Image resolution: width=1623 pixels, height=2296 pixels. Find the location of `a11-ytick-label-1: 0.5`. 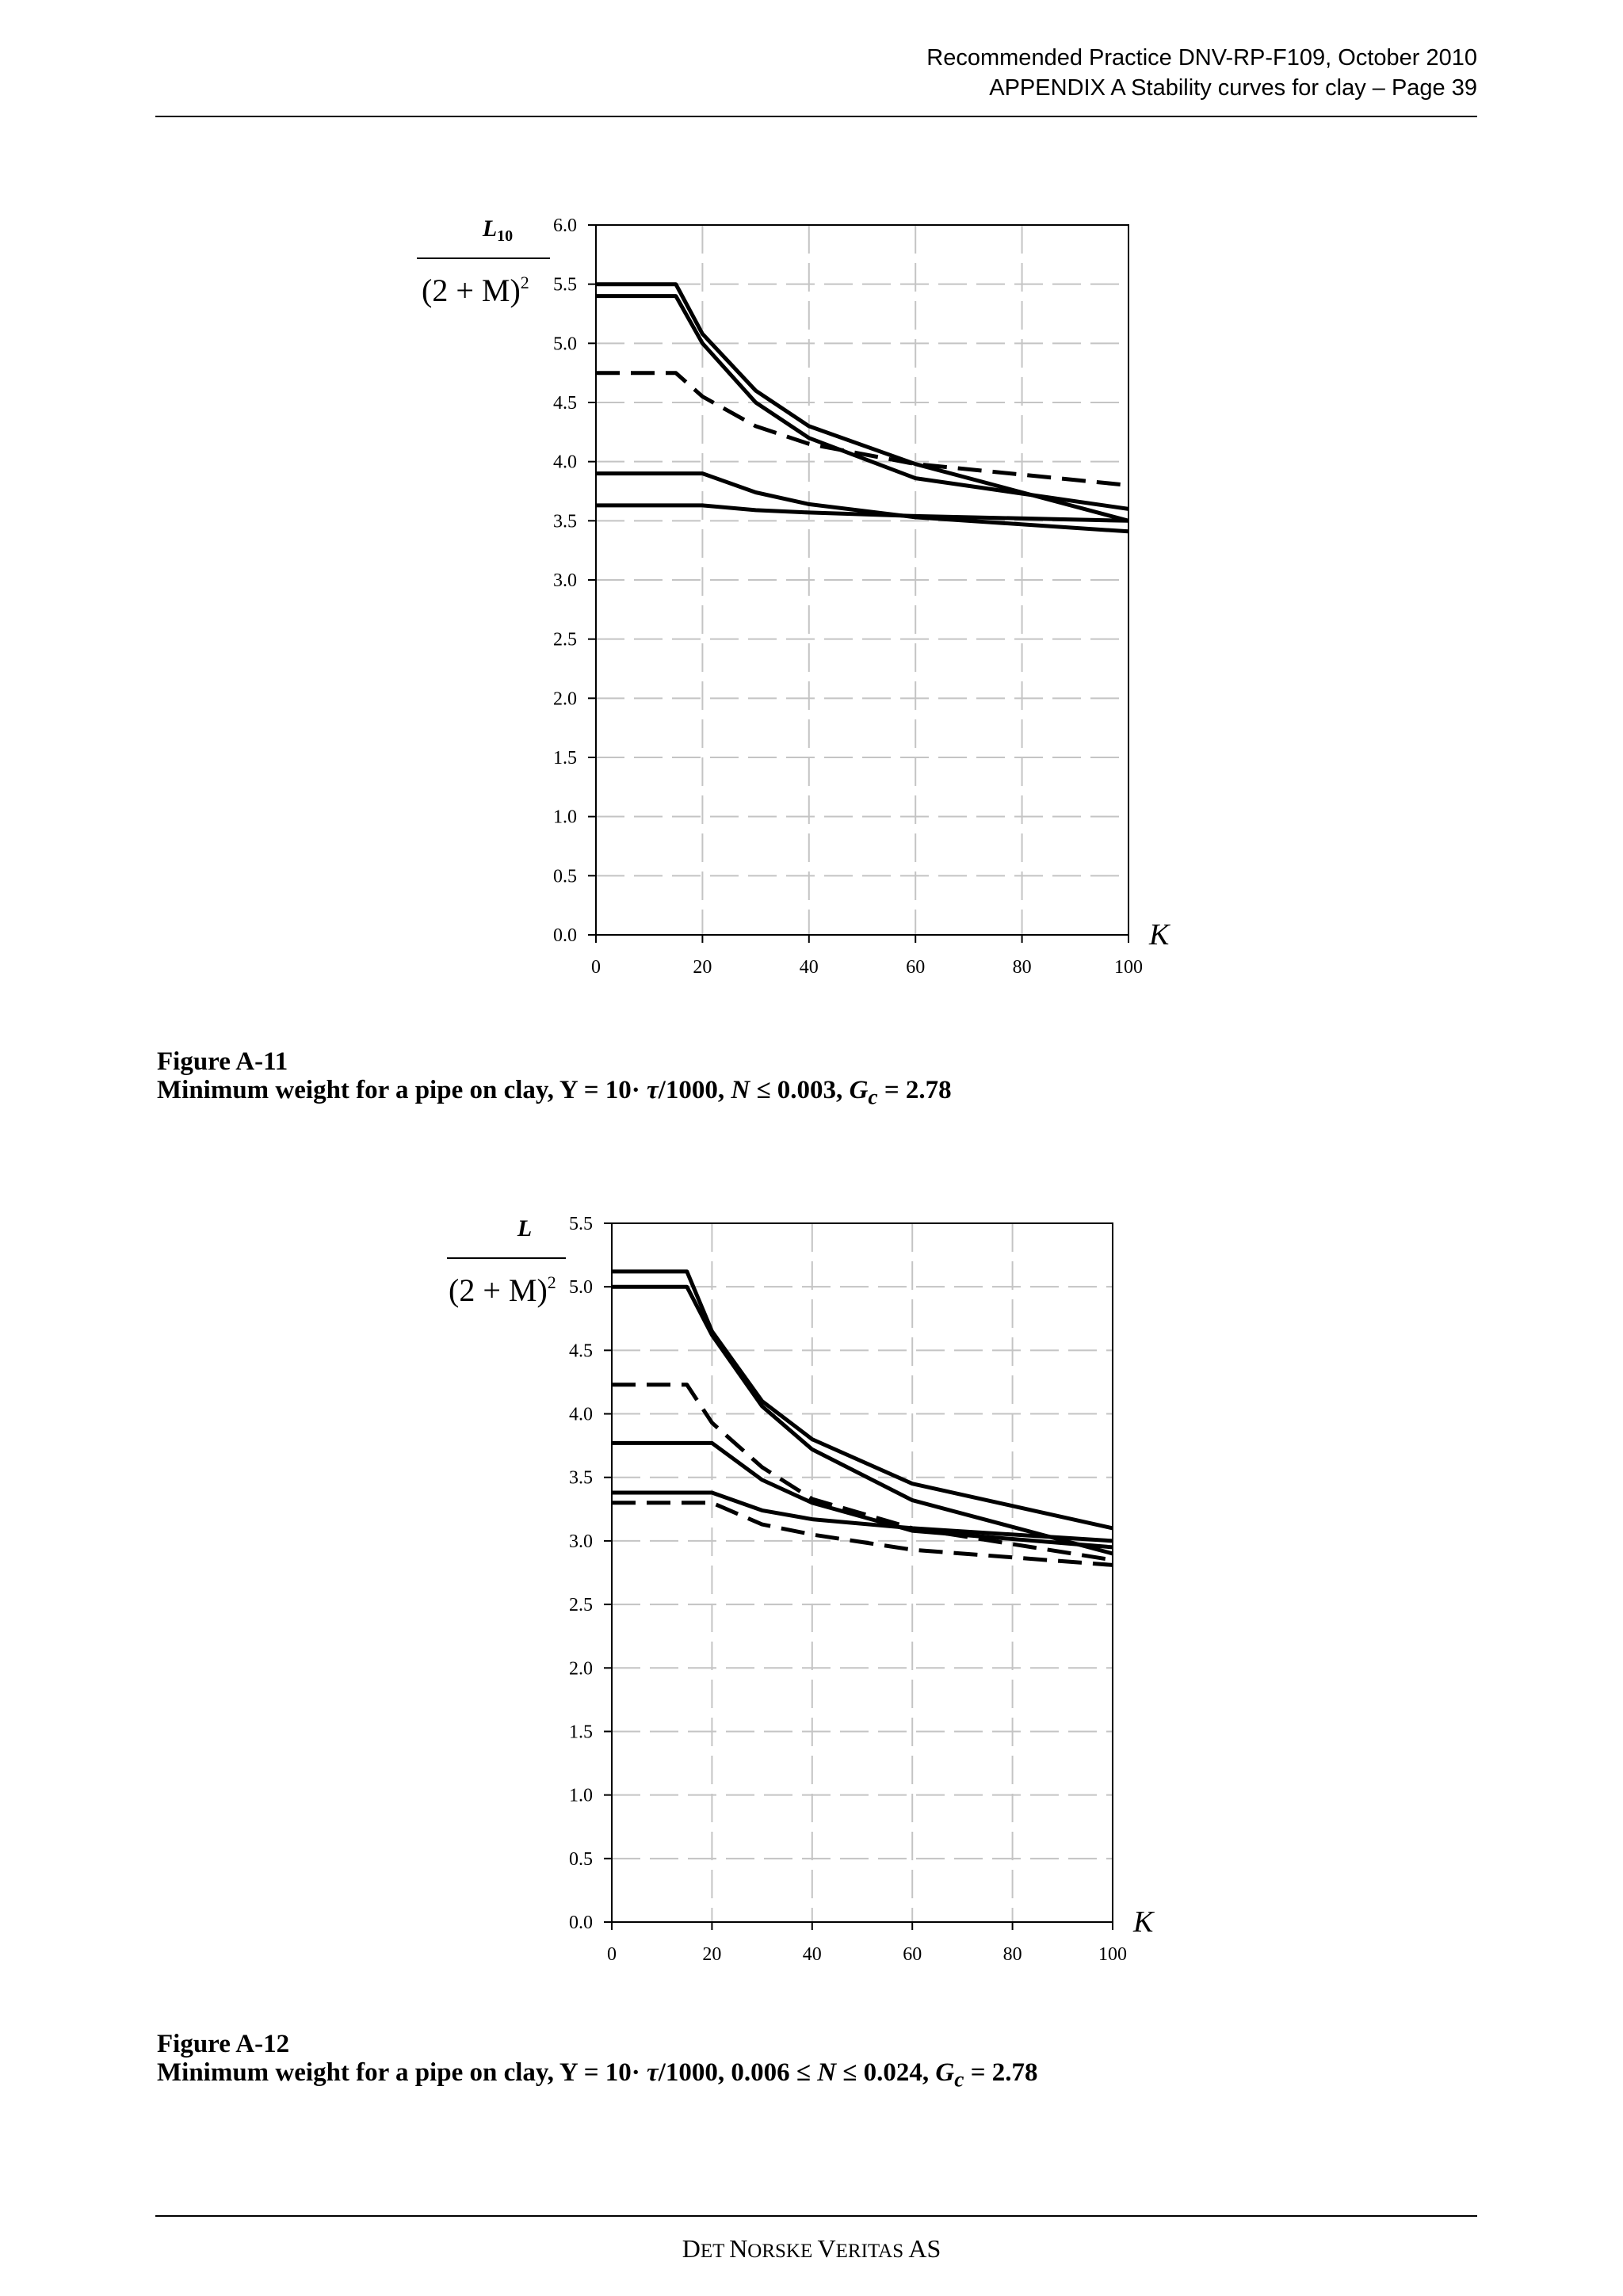

a11-ytick-label-1: 0.5 is located at coordinates (565, 876).